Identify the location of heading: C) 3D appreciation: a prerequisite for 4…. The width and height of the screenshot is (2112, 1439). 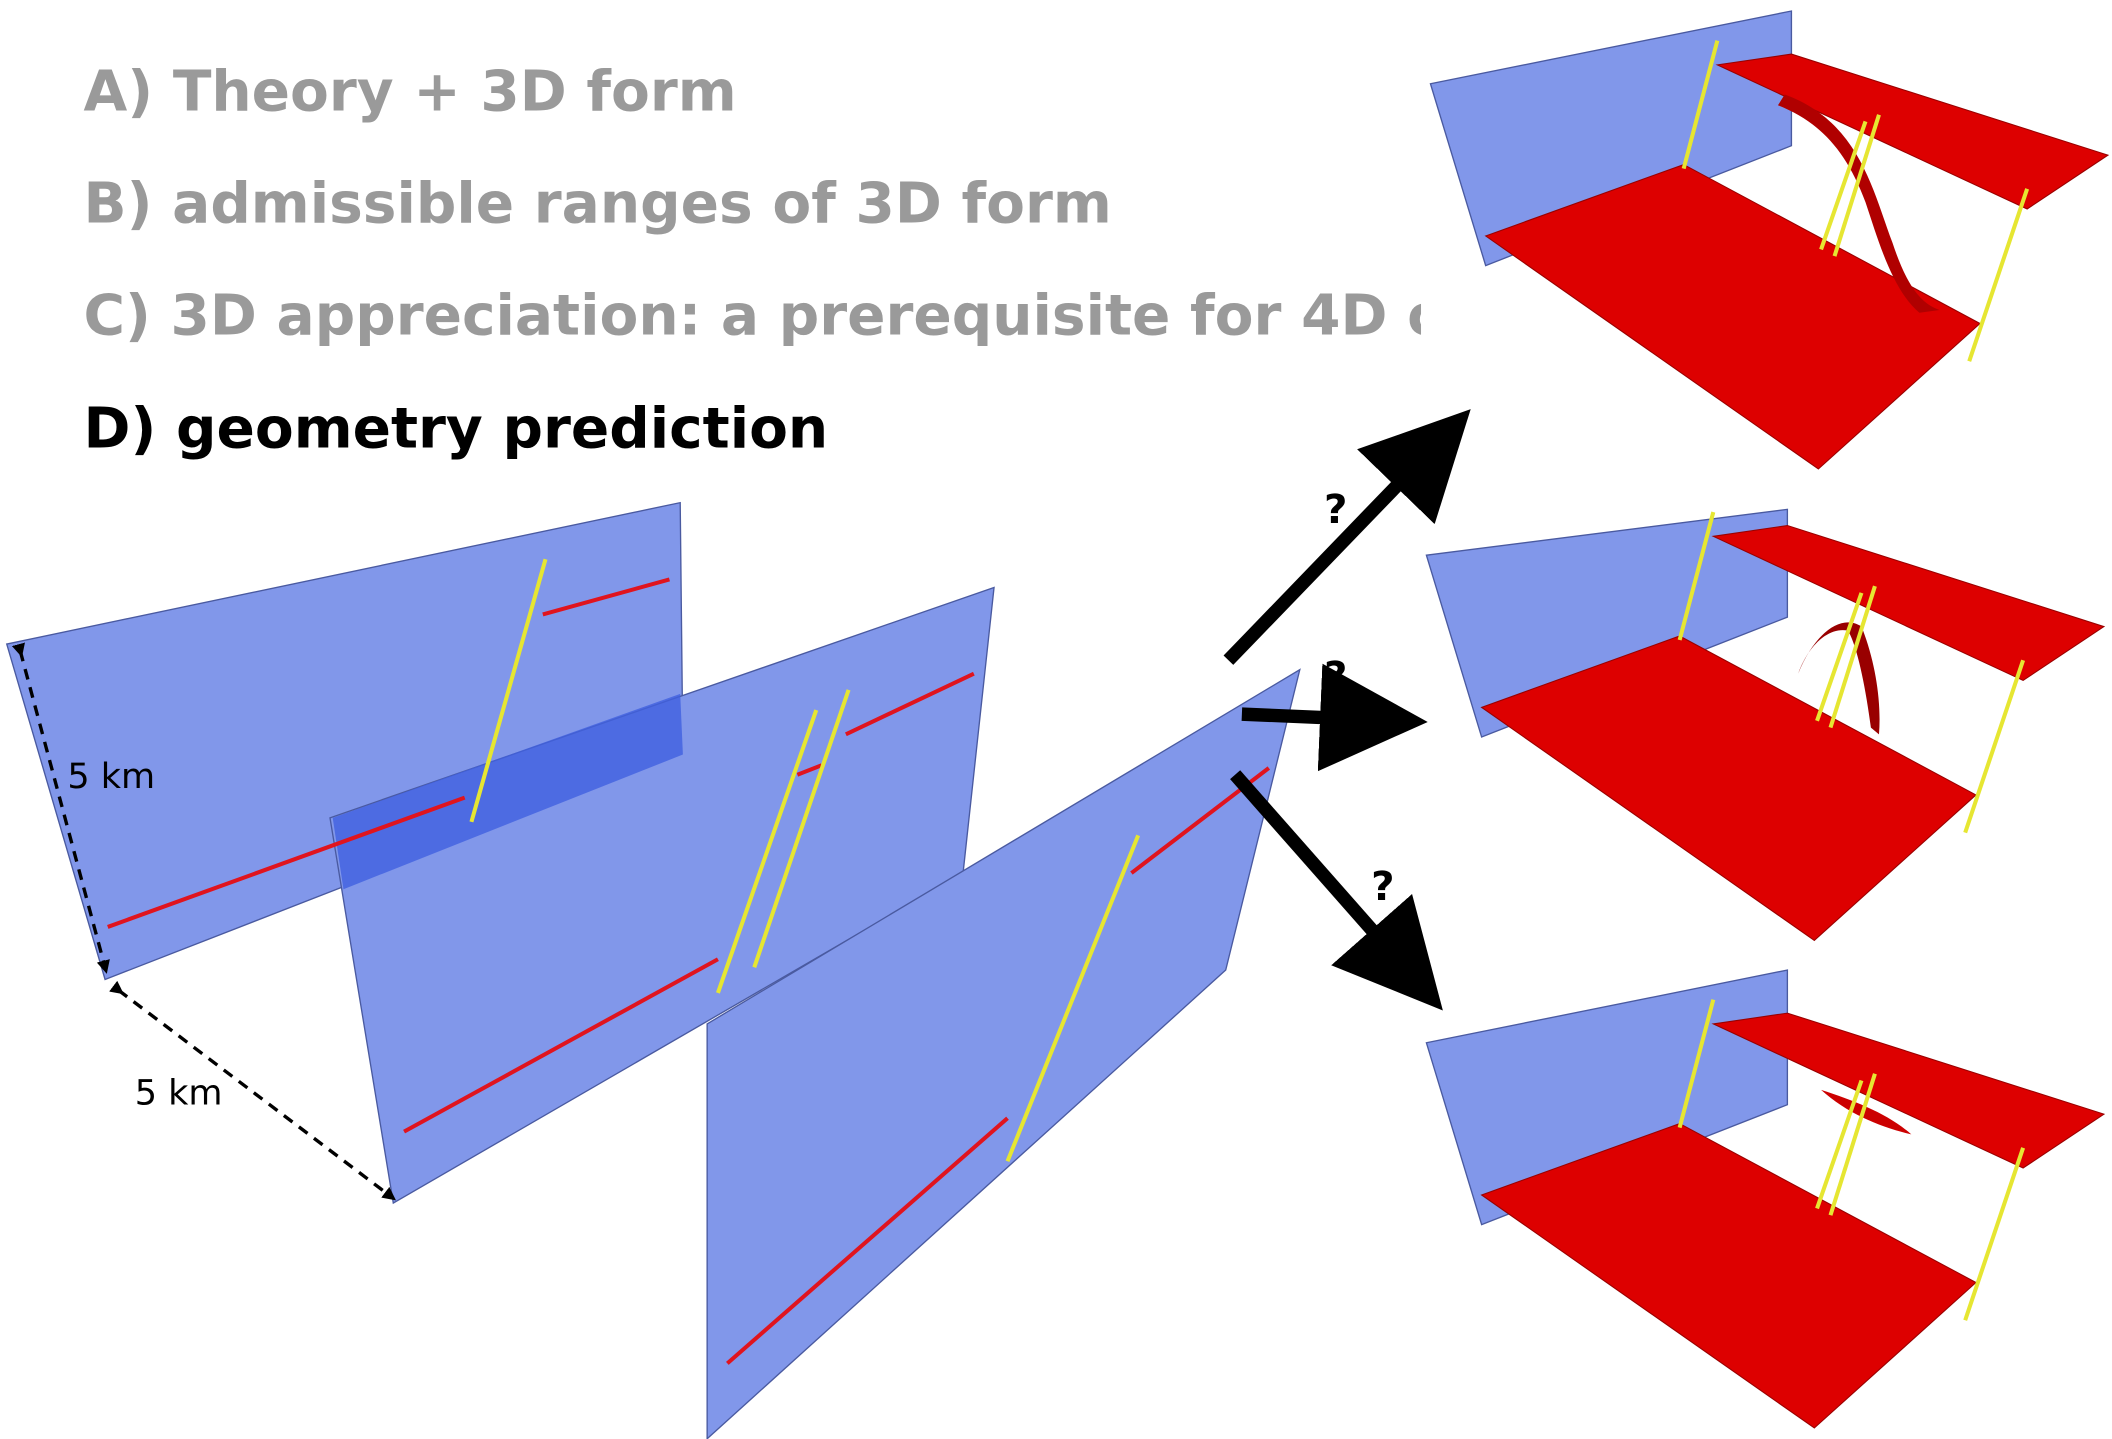
(930, 315).